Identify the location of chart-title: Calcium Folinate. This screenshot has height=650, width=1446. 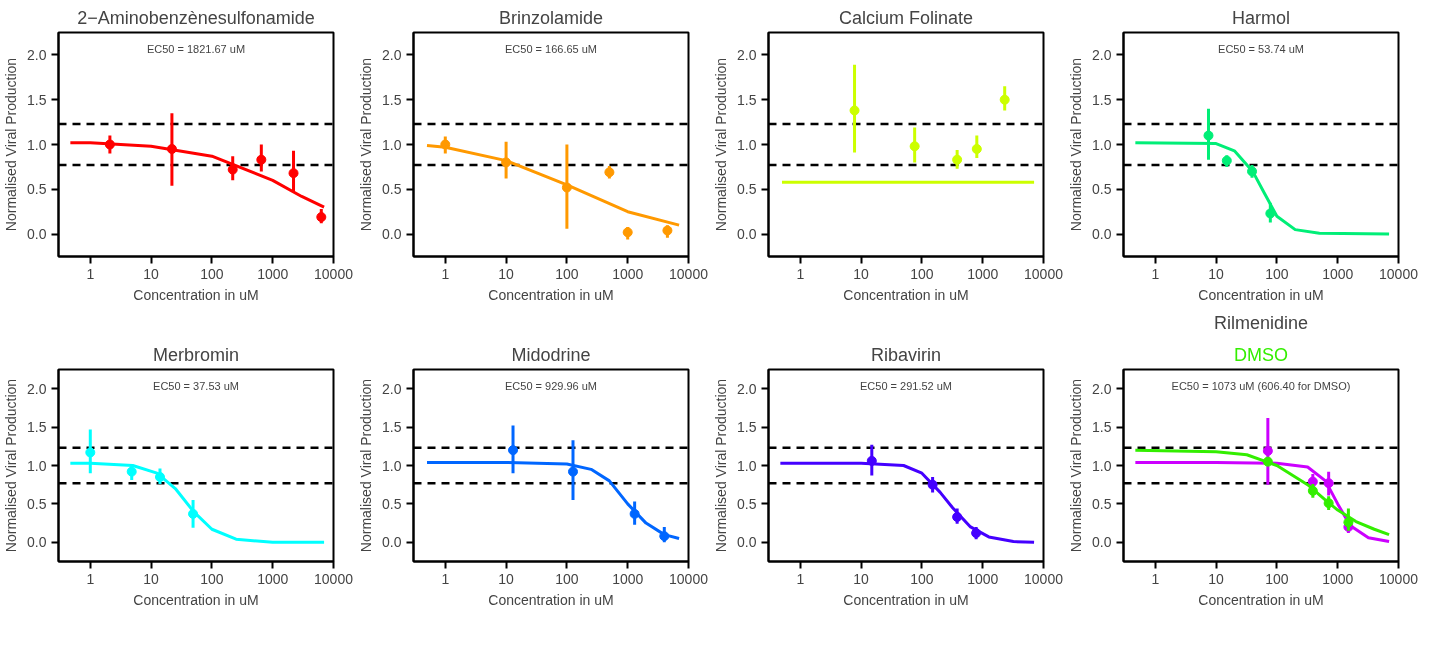
(906, 17).